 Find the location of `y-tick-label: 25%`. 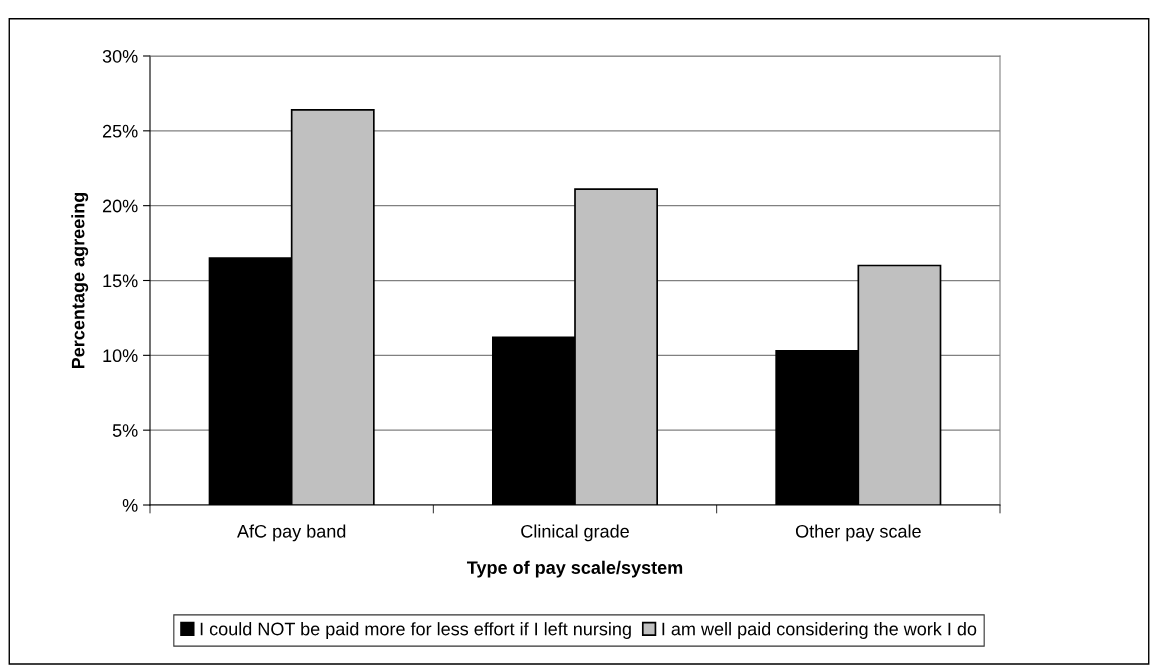

y-tick-label: 25% is located at coordinates (120, 131).